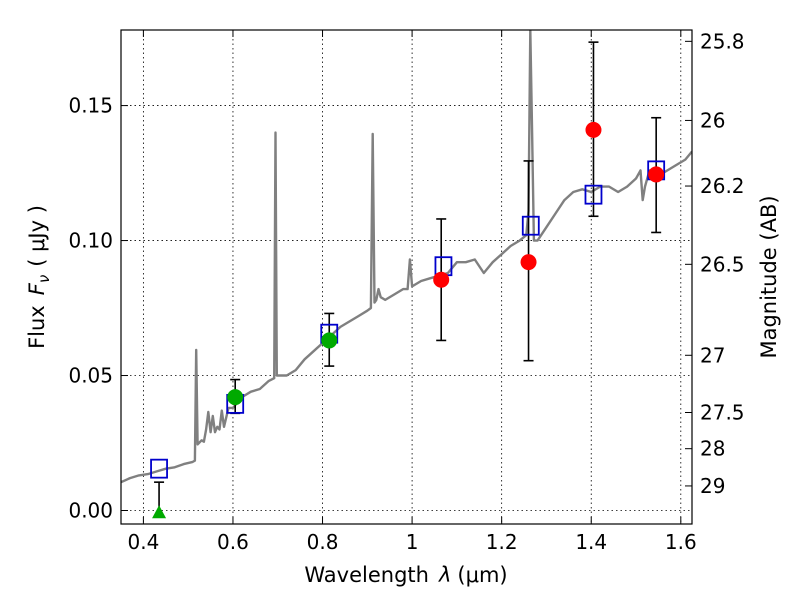 The height and width of the screenshot is (604, 800). Describe the element at coordinates (366, 575) in the screenshot. I see `x-axis-label-prefix: Wavelength` at that location.